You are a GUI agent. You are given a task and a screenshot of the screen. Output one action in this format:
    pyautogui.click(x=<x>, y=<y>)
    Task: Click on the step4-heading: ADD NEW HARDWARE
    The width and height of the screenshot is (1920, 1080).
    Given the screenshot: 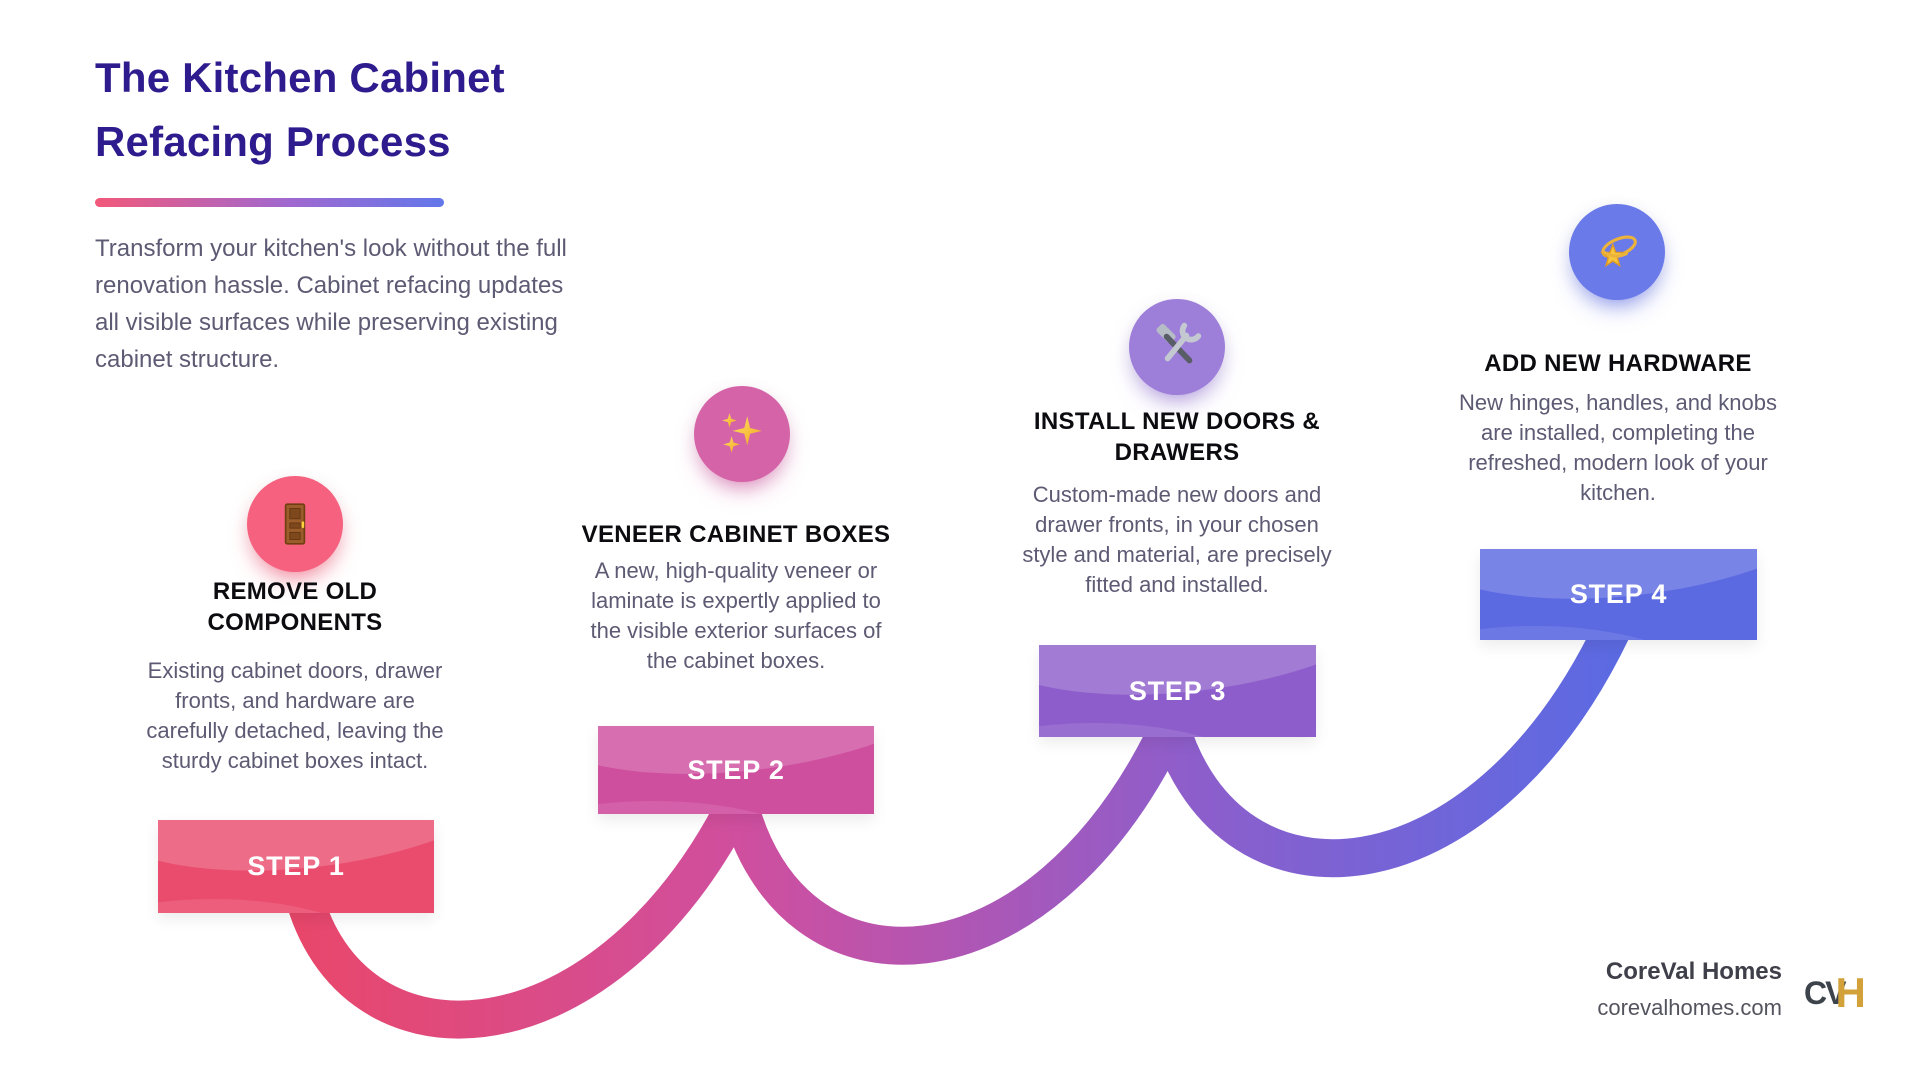 What is the action you would take?
    pyautogui.click(x=1618, y=363)
    